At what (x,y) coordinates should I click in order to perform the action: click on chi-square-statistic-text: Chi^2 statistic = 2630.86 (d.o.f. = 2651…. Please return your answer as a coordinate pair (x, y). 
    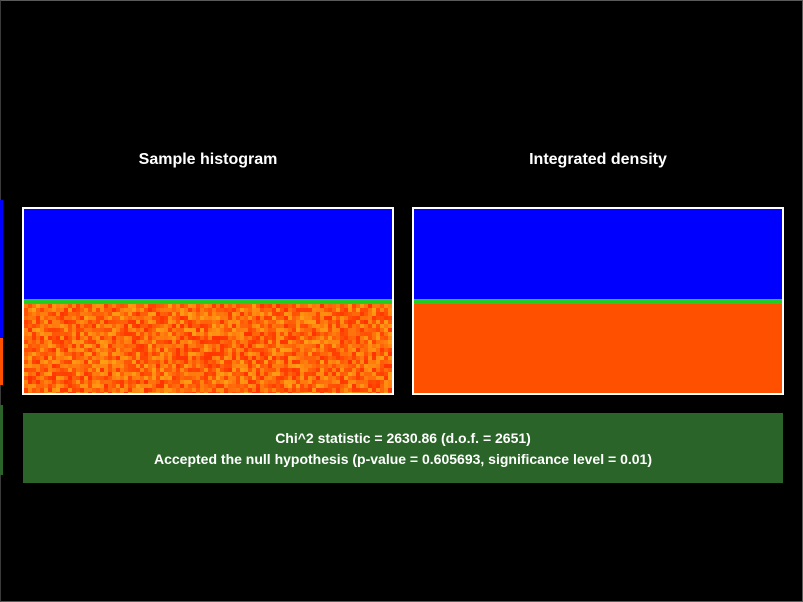
    Looking at the image, I should click on (403, 438).